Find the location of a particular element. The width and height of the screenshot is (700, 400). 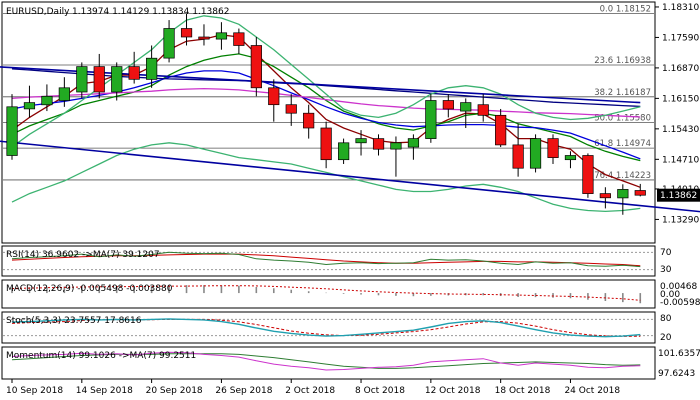

momentum-ma-line is located at coordinates (326, 361).